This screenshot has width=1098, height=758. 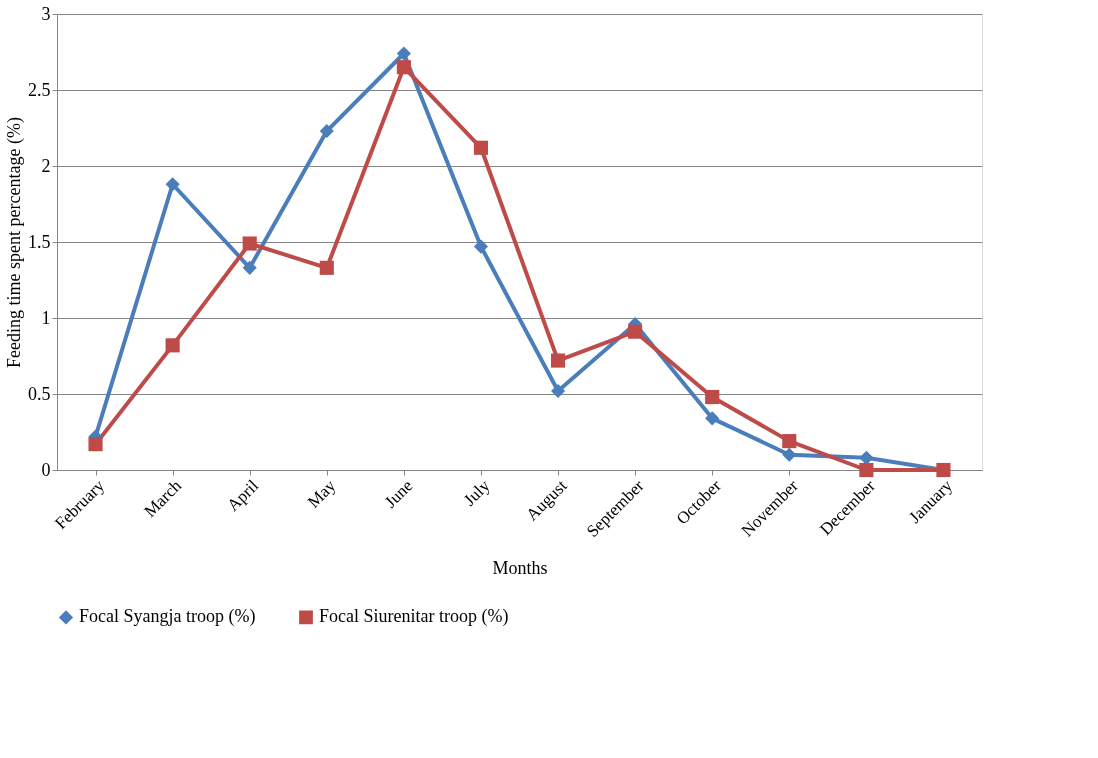 What do you see at coordinates (520, 568) in the screenshot?
I see `x-axis-title: Months` at bounding box center [520, 568].